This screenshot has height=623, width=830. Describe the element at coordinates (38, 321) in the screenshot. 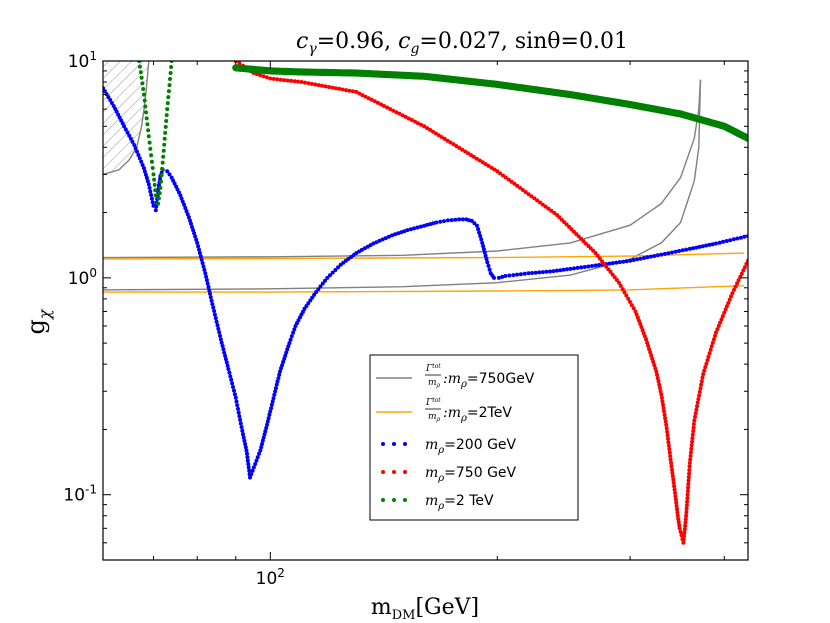

I see `y-axis-label: gχ` at that location.